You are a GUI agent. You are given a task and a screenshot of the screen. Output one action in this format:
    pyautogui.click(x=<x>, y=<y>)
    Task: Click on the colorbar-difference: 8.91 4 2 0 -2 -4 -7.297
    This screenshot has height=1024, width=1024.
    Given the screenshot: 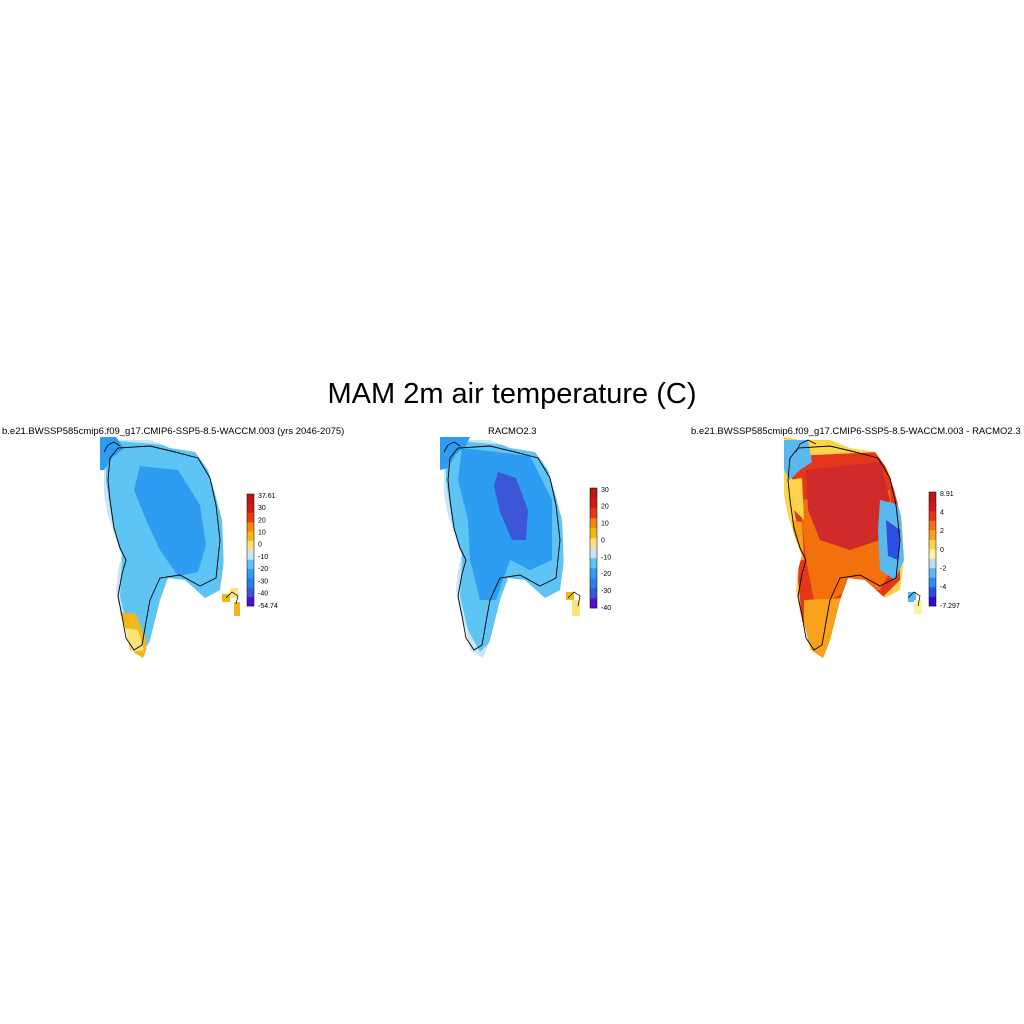 What is the action you would take?
    pyautogui.click(x=944, y=550)
    